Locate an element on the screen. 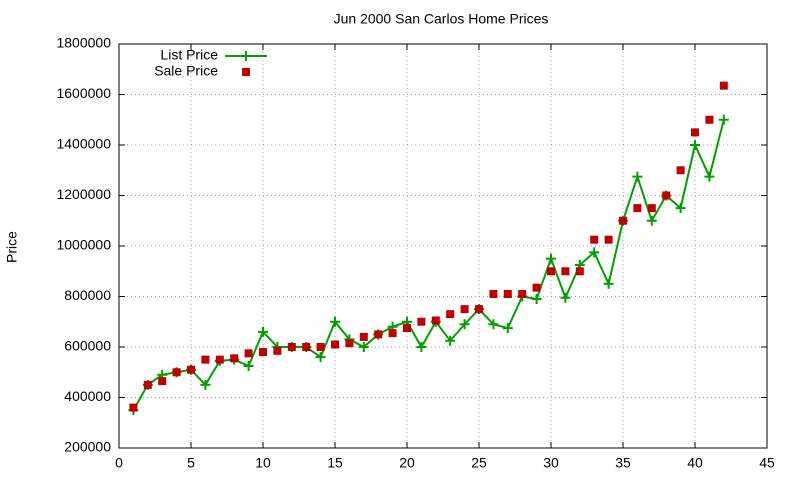 This screenshot has width=800, height=480. x-tick-label: 40 is located at coordinates (695, 463).